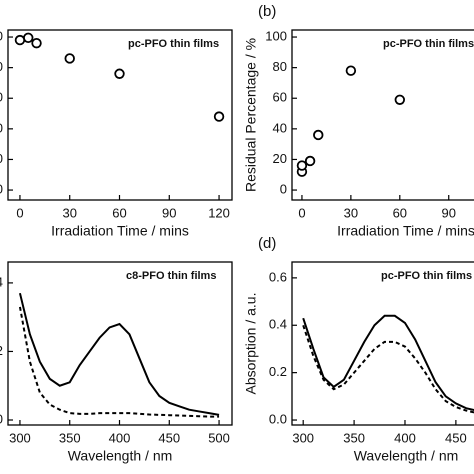 The image size is (474, 474). Describe the element at coordinates (171, 276) in the screenshot. I see `annotation: c8-PFO thin films` at that location.